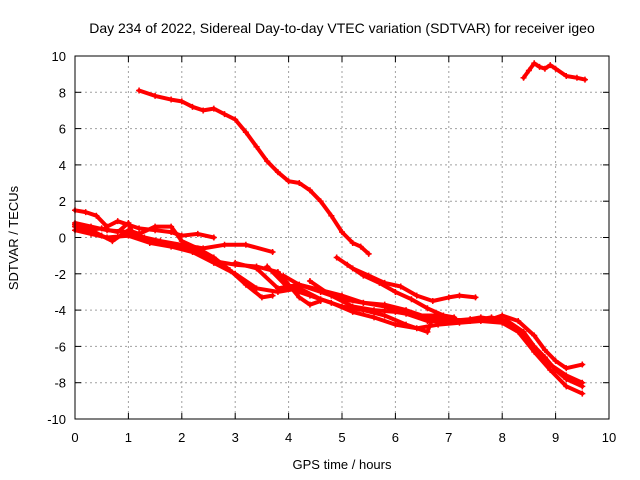 This screenshot has height=480, width=640. What do you see at coordinates (62, 238) in the screenshot?
I see `y-tick-label: 0` at bounding box center [62, 238].